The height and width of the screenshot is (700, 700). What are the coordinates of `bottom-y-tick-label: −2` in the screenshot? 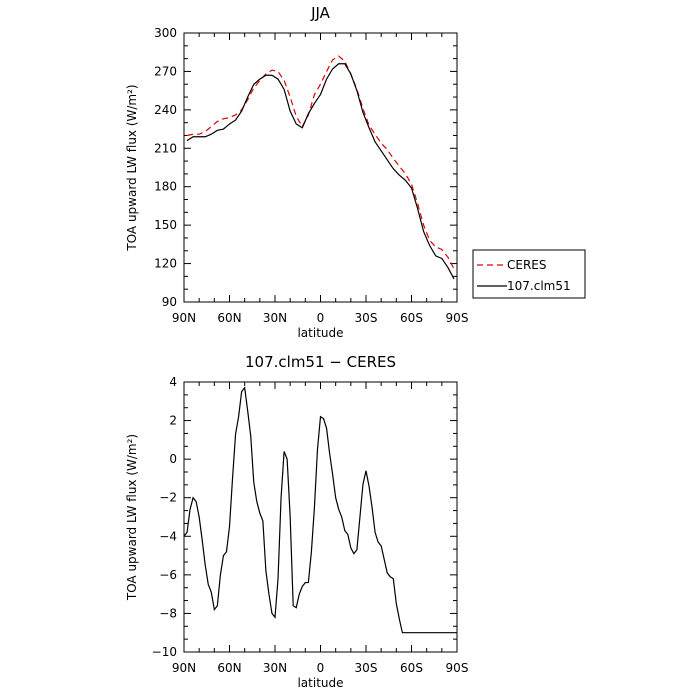 It's located at (168, 498).